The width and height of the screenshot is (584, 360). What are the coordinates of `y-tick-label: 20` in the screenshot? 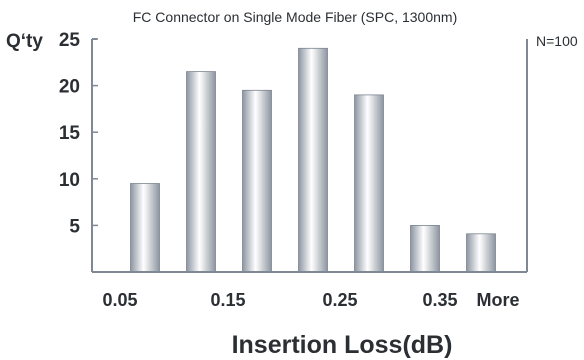 It's located at (69, 87).